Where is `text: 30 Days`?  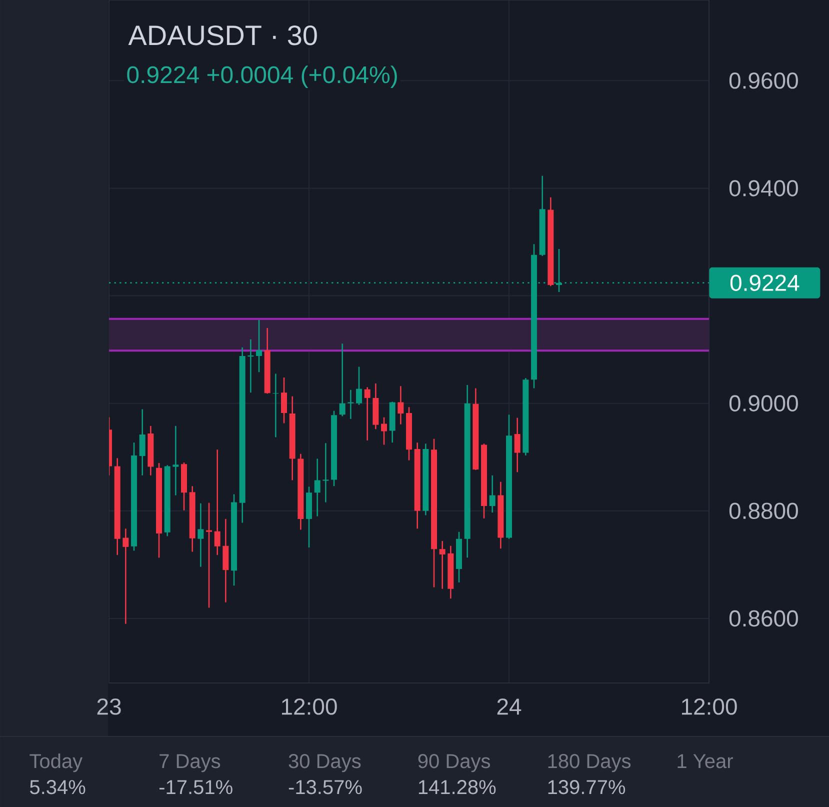 text: 30 Days is located at coordinates (324, 763).